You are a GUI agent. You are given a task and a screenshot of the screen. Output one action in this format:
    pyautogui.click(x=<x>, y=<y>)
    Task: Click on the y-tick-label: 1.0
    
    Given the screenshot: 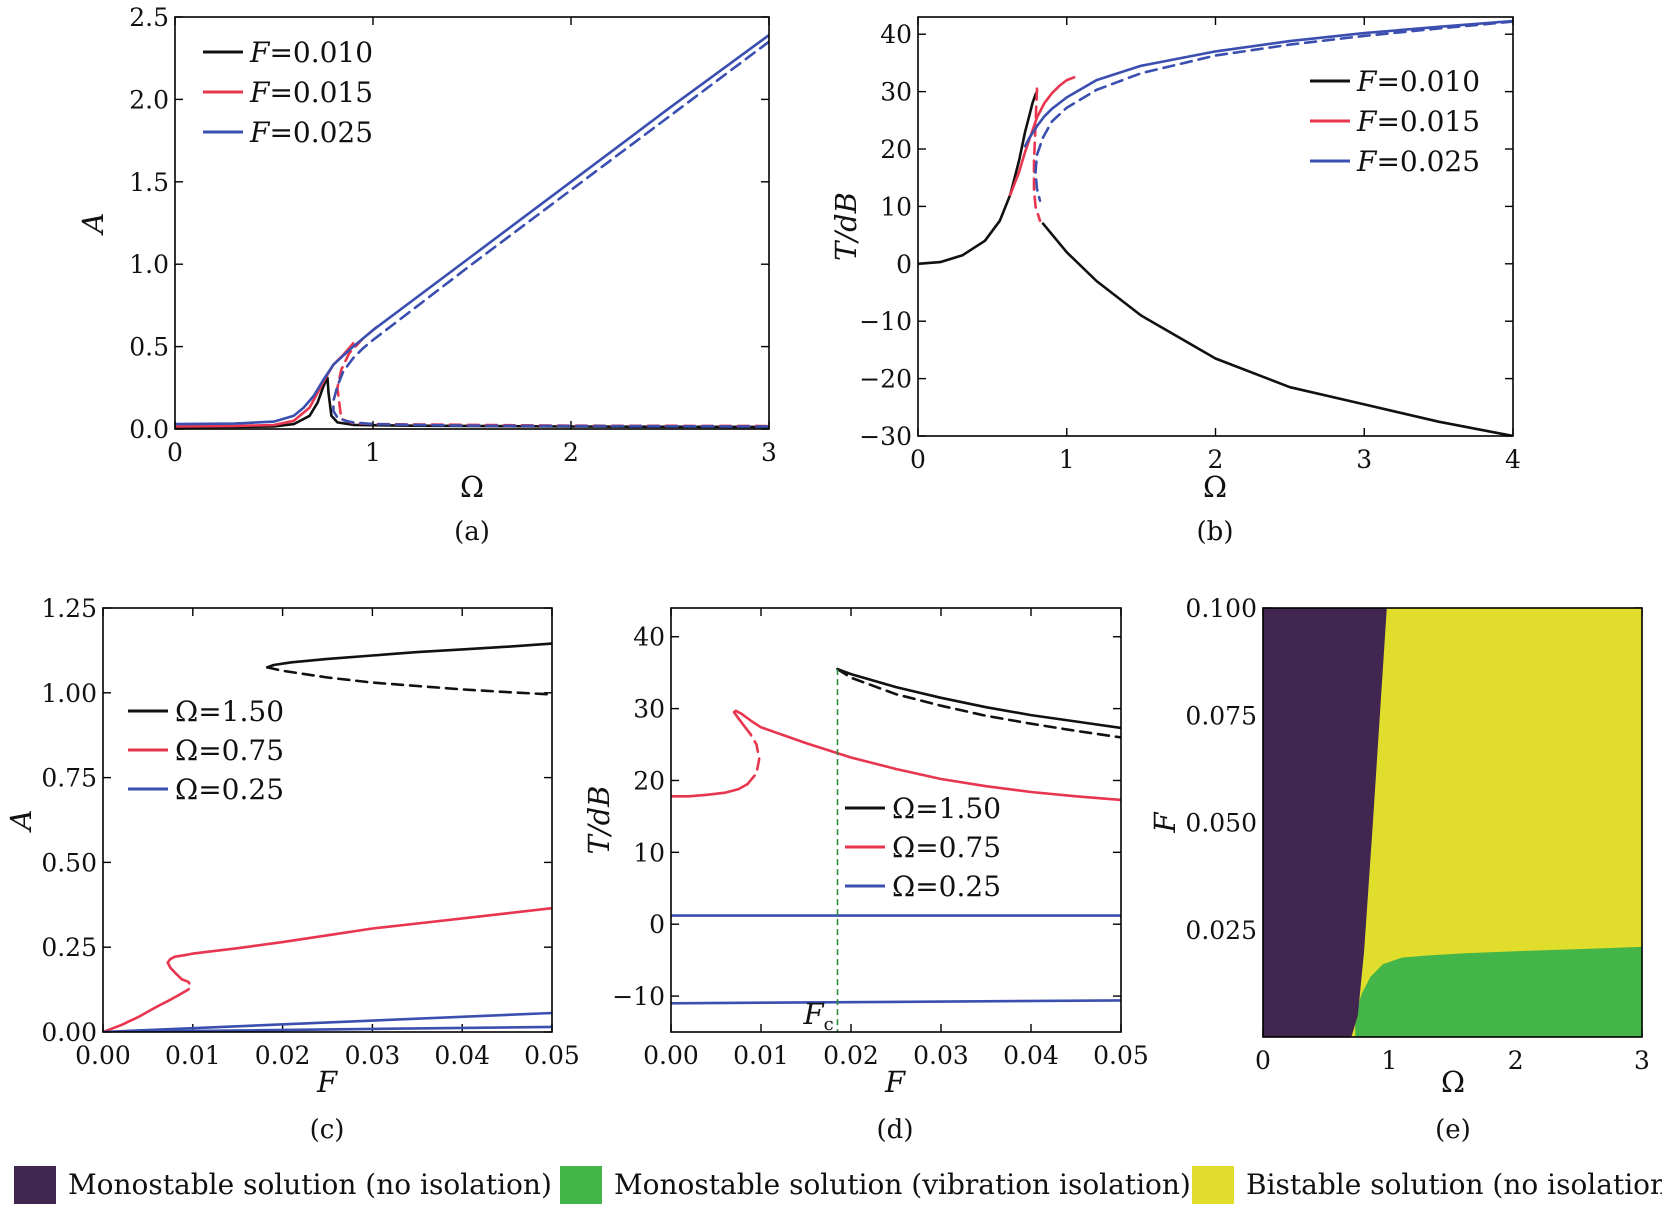 What is the action you would take?
    pyautogui.click(x=149, y=264)
    